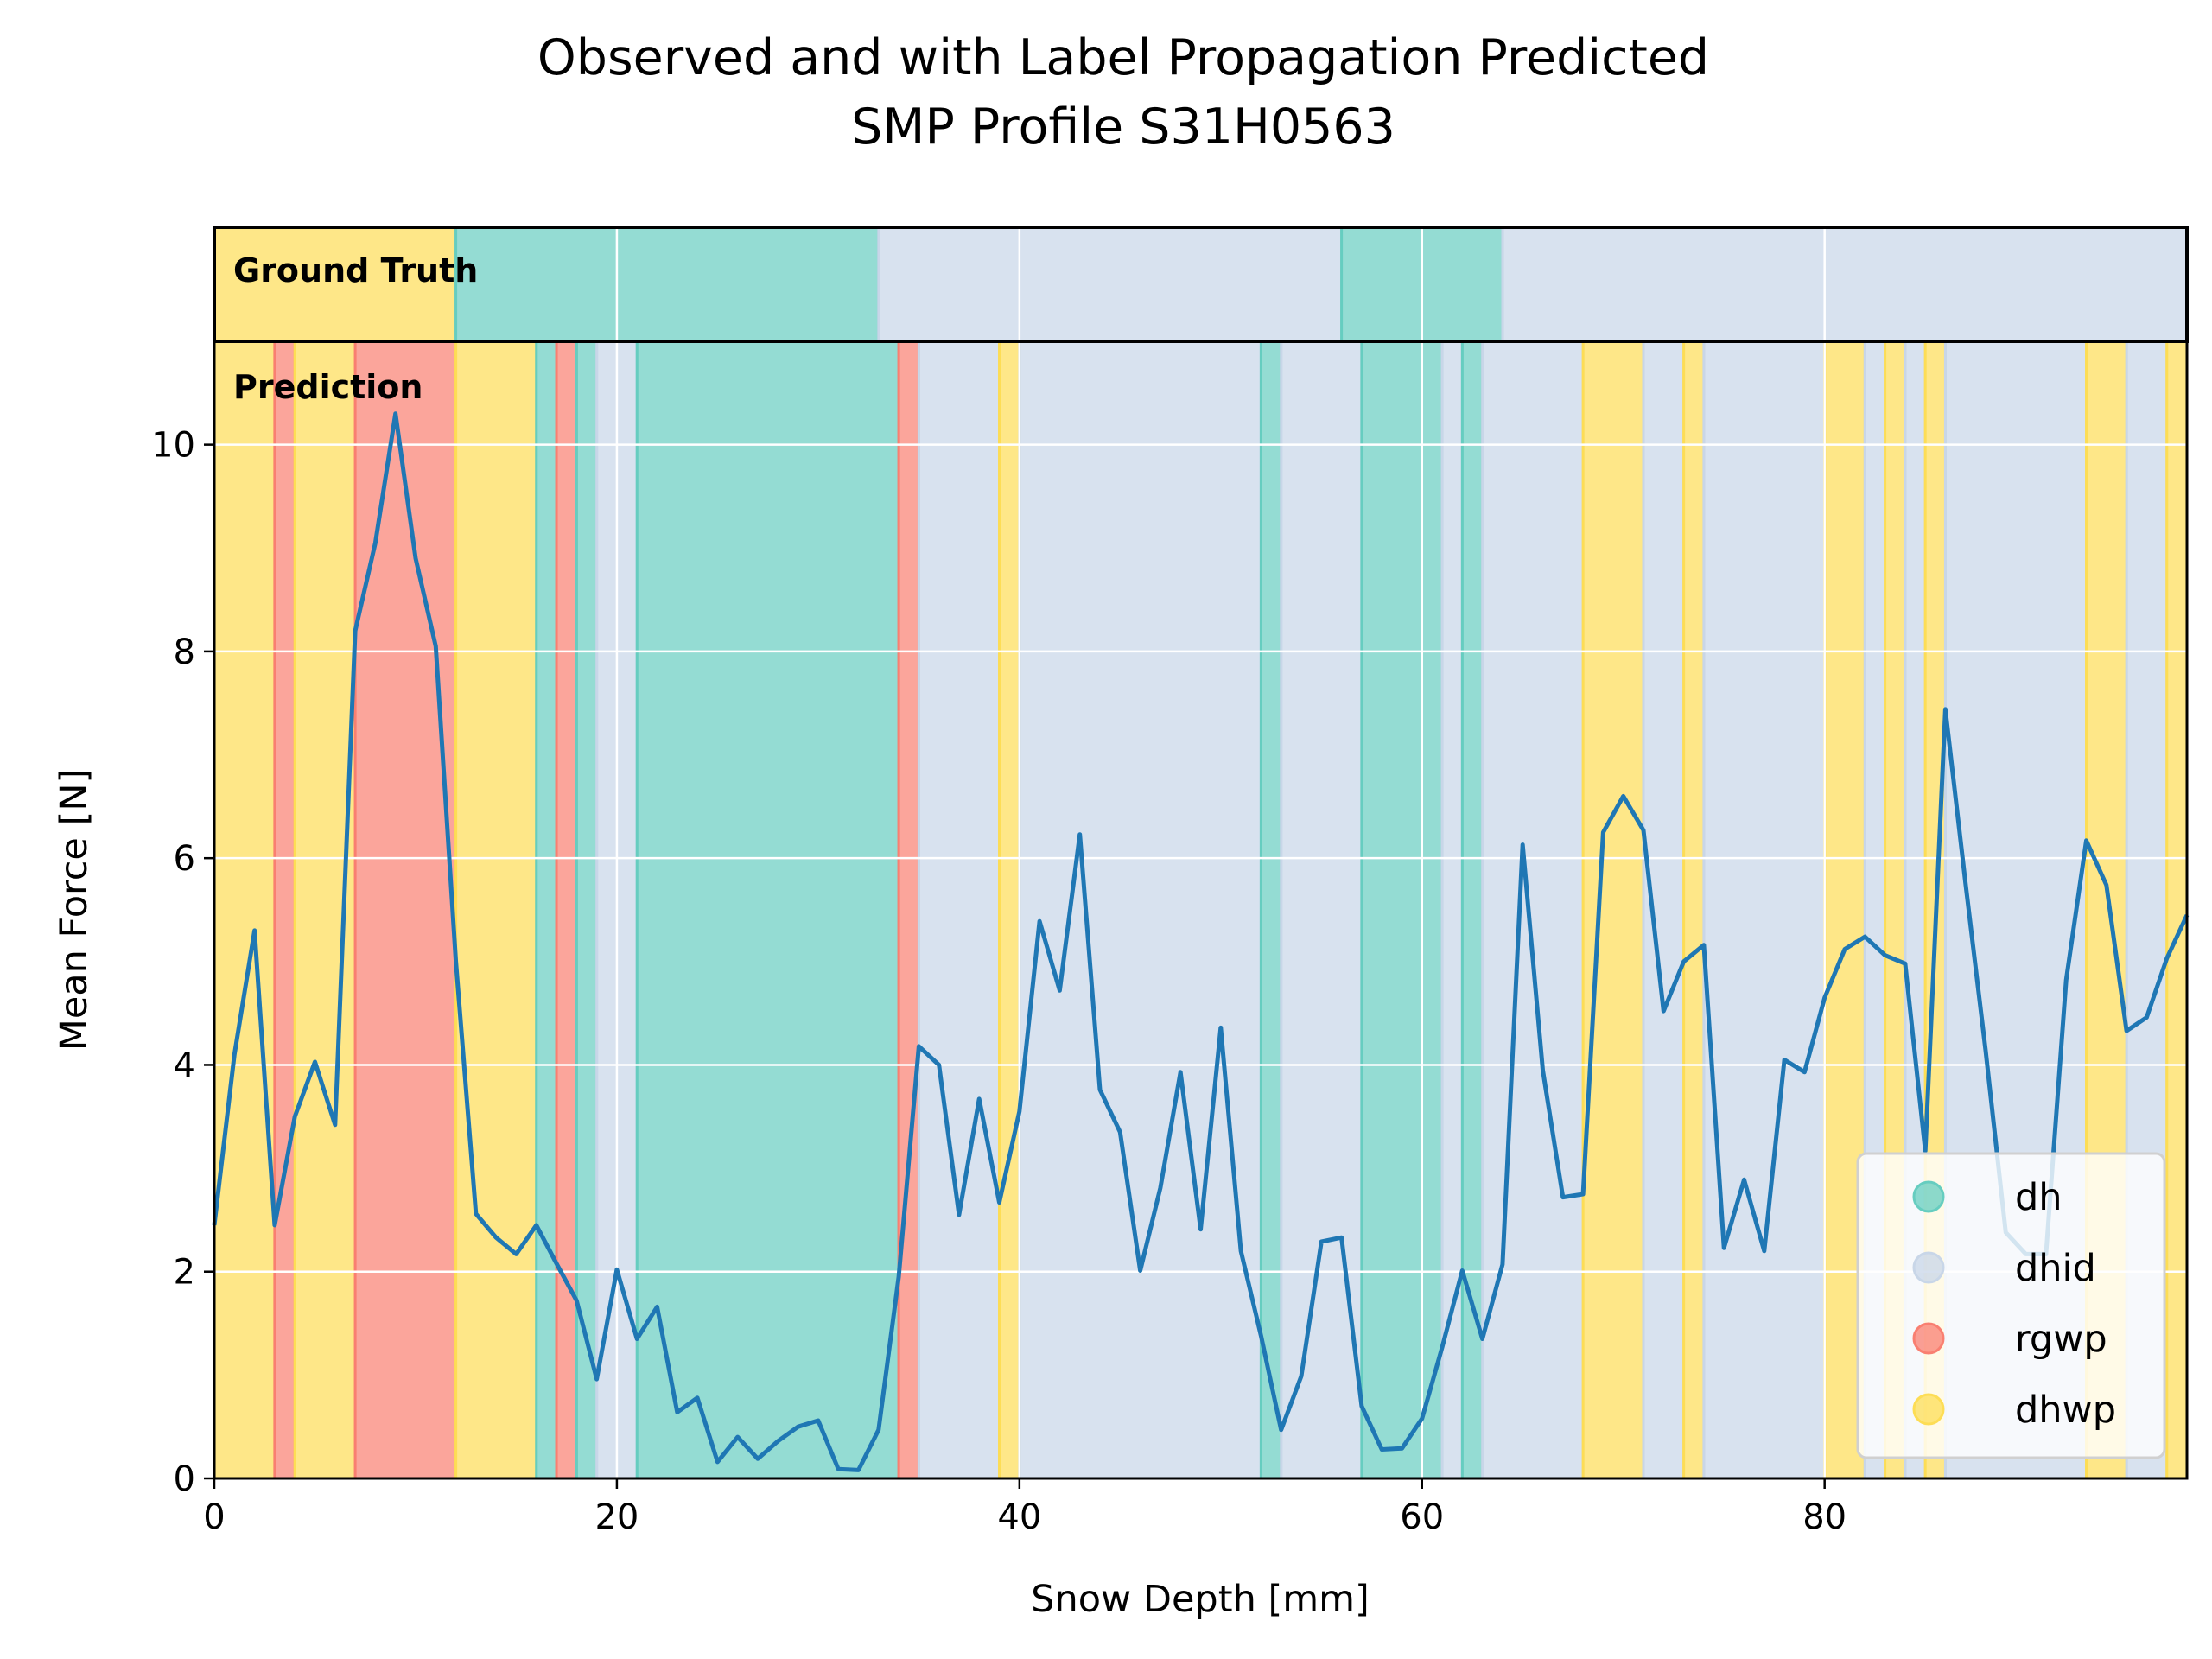  Describe the element at coordinates (2061, 1339) in the screenshot. I see `legend-label-rgwp: rgwp` at that location.